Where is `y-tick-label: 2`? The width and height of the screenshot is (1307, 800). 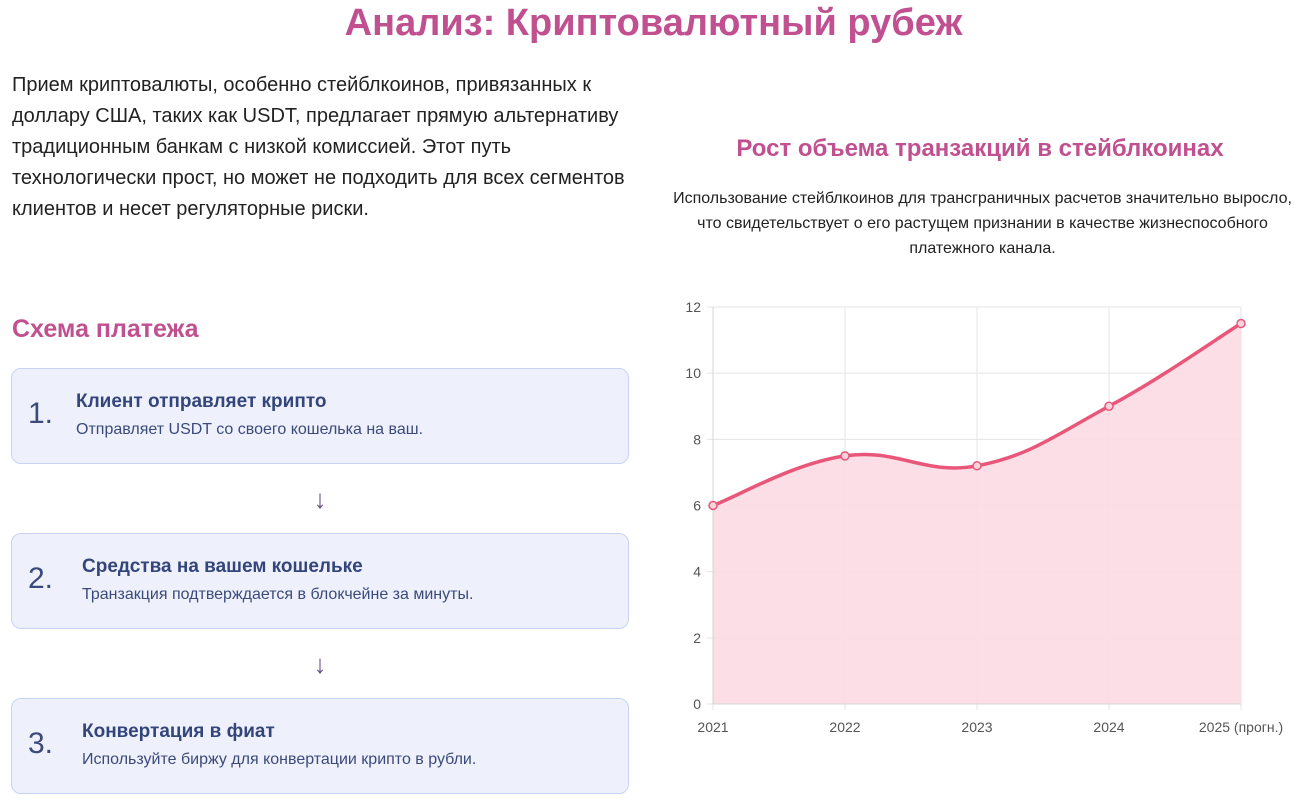 y-tick-label: 2 is located at coordinates (697, 638).